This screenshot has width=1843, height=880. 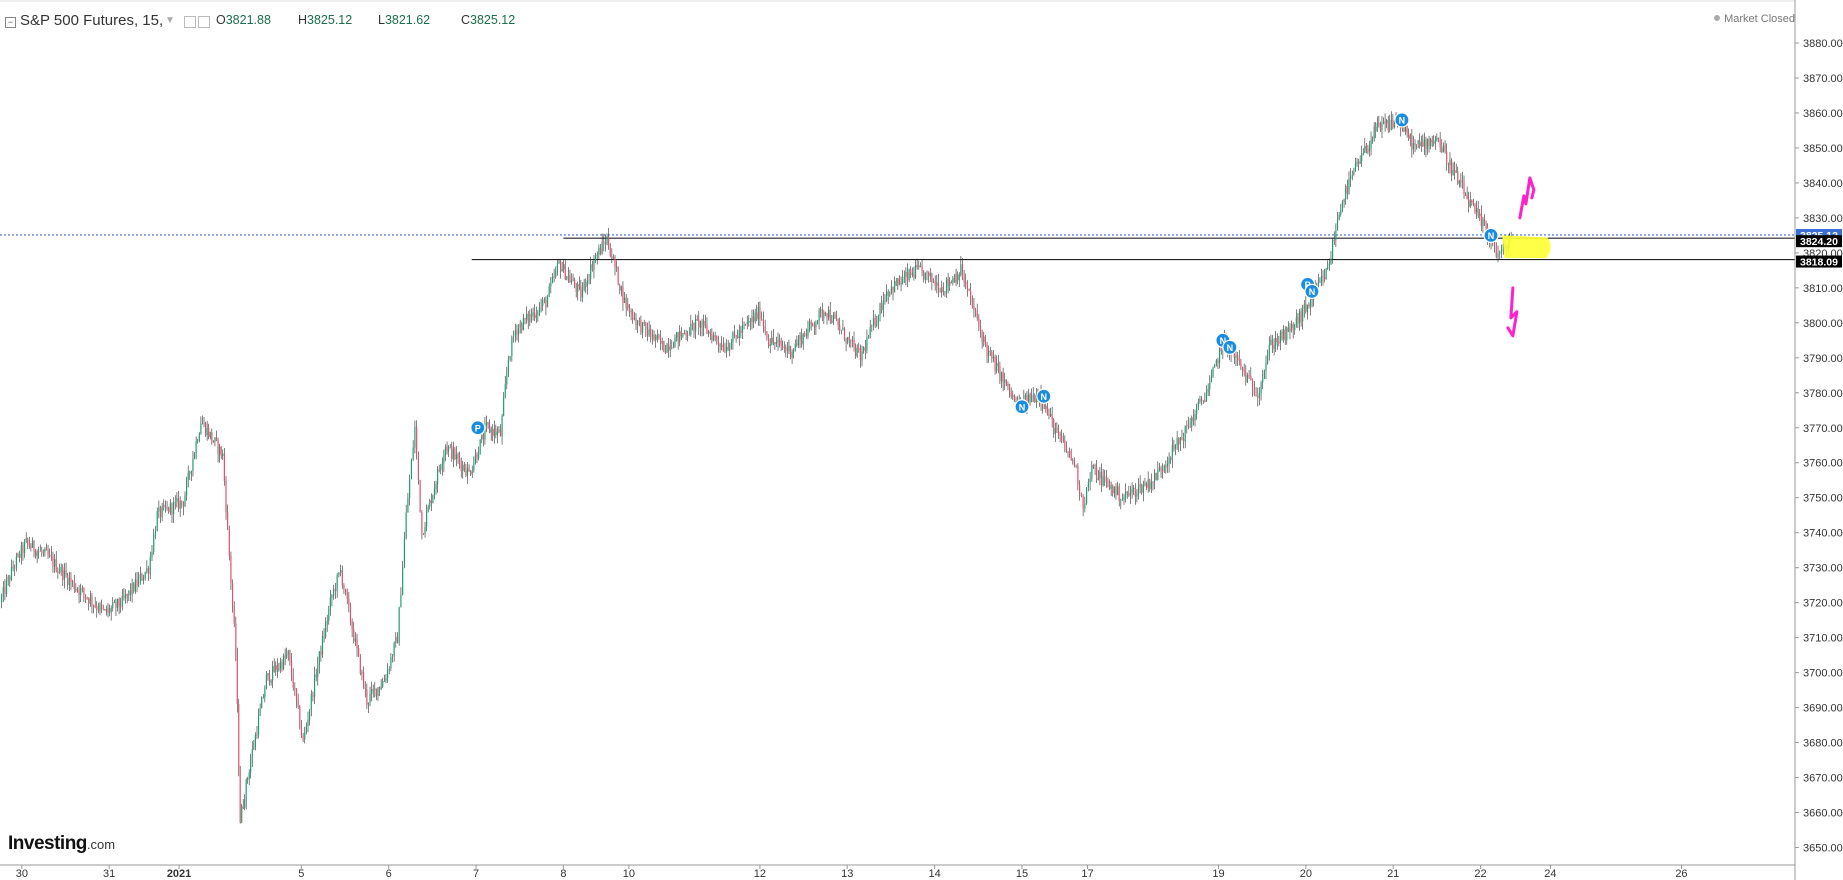 I want to click on y-tick-label: 3830.00, so click(x=1823, y=219).